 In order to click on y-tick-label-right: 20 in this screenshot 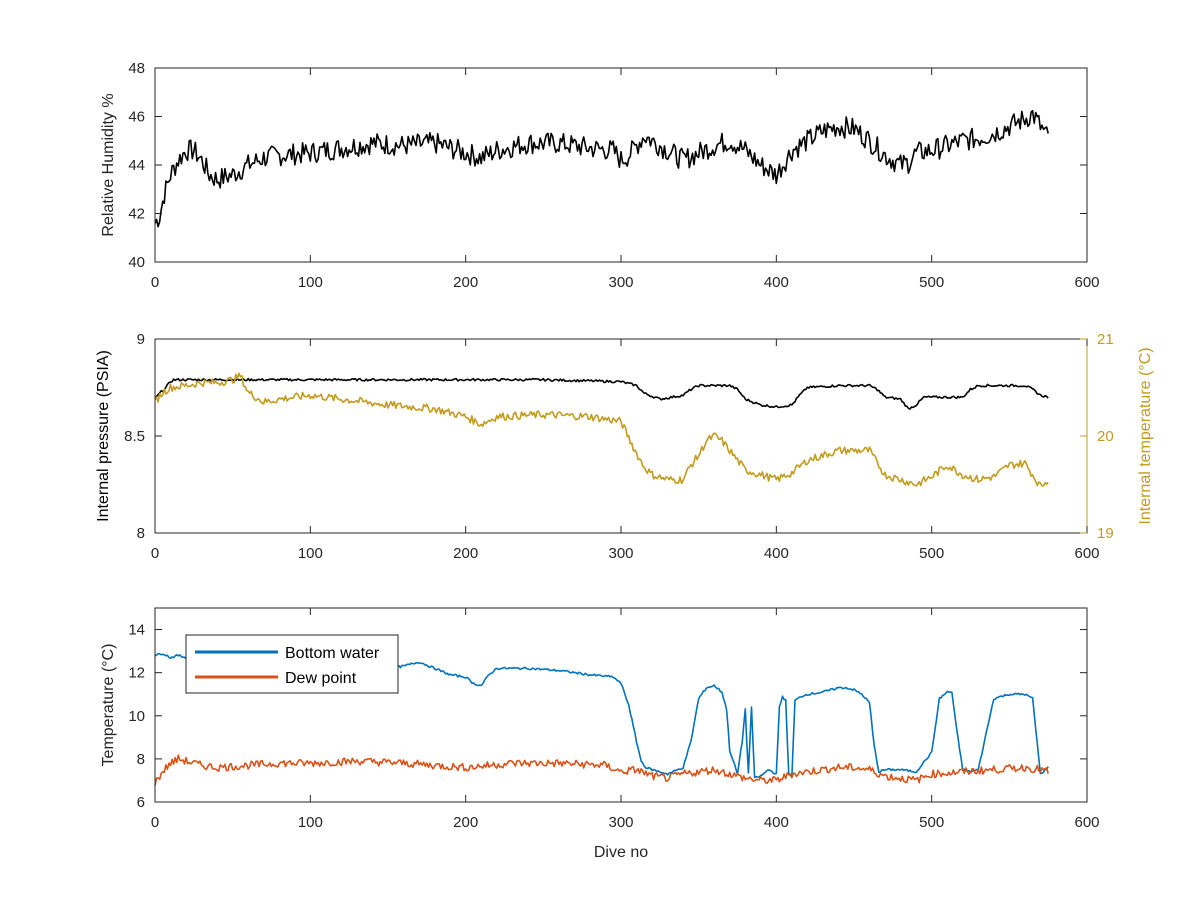, I will do `click(1105, 436)`.